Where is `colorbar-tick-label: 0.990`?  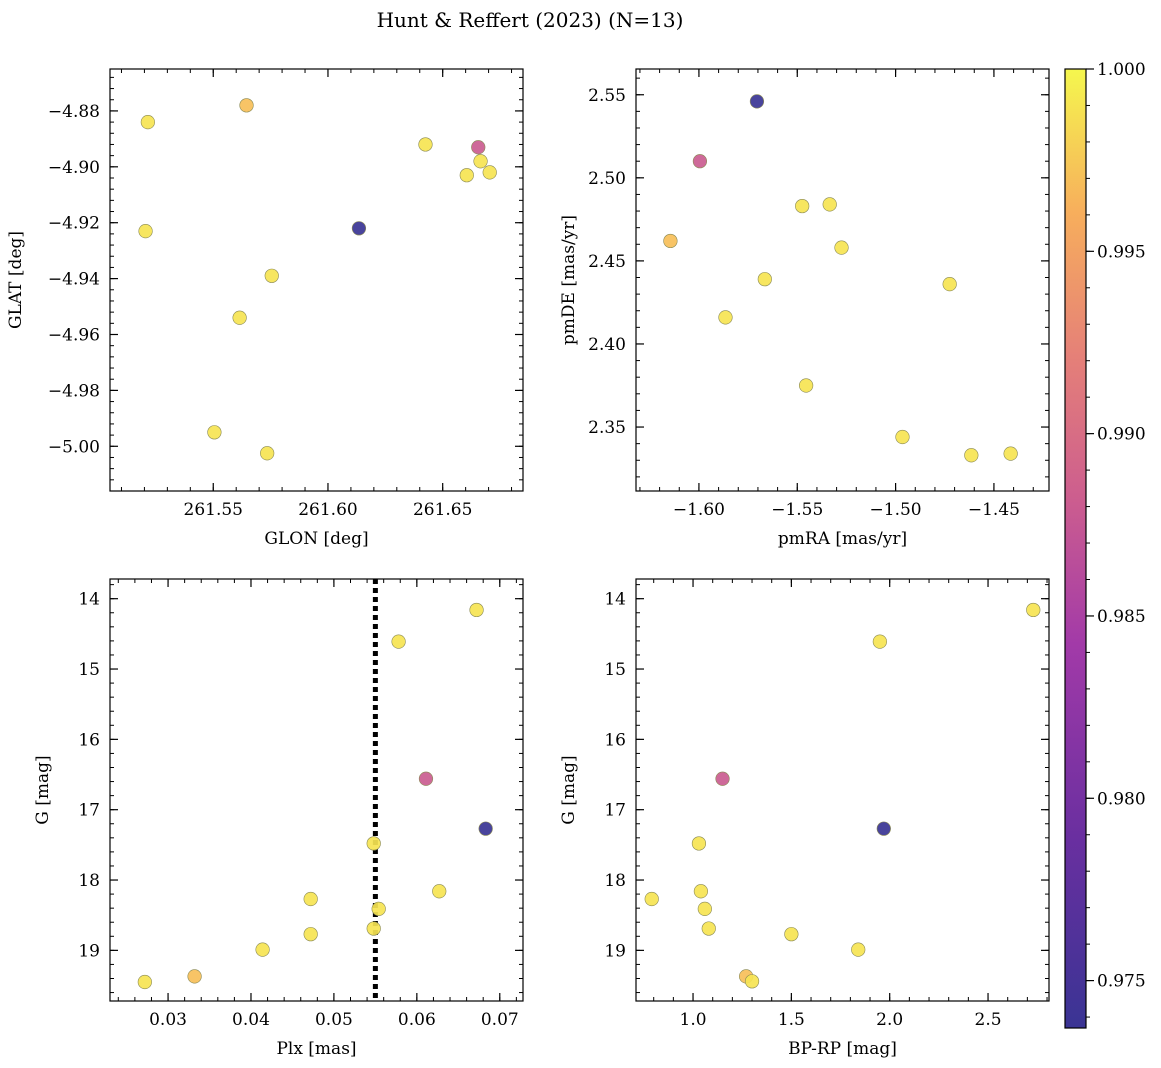 colorbar-tick-label: 0.990 is located at coordinates (1121, 435).